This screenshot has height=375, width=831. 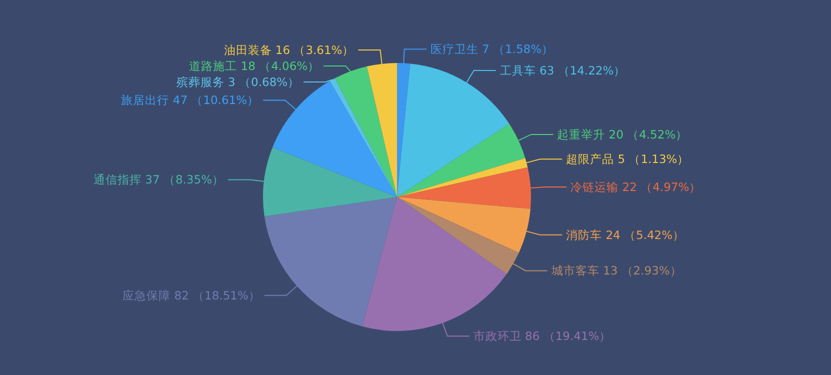 I want to click on slice-label: 工具车 63 （14.22%）, so click(x=563, y=71).